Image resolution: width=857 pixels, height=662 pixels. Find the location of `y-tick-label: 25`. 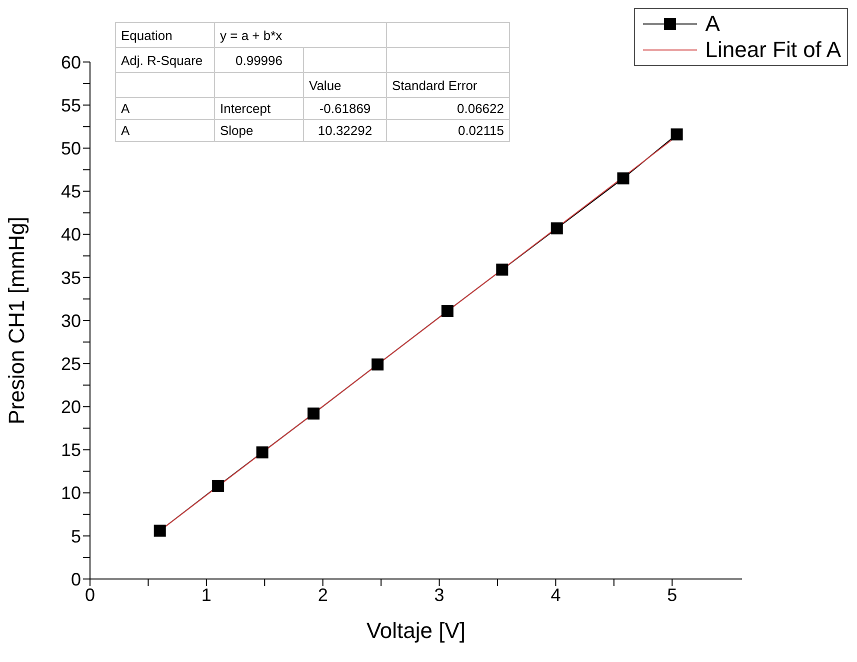

y-tick-label: 25 is located at coordinates (70, 364).